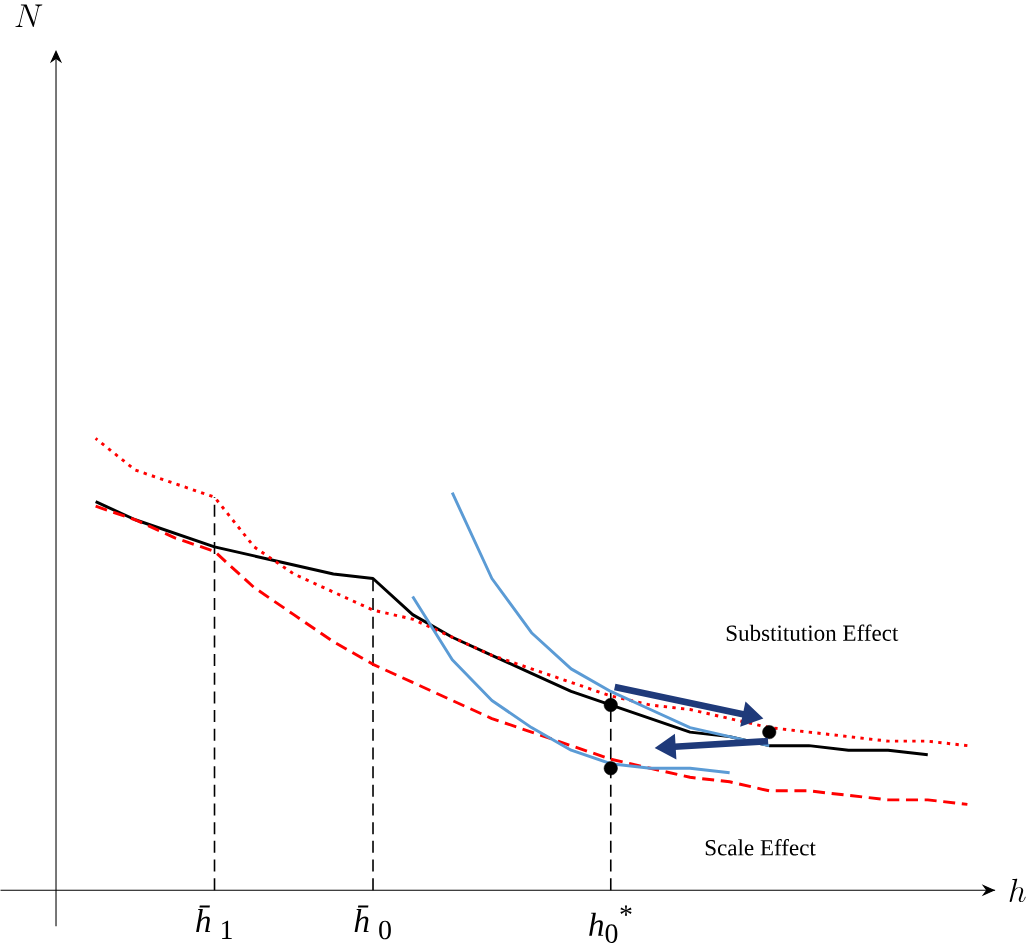 The height and width of the screenshot is (947, 1031). Describe the element at coordinates (610, 924) in the screenshot. I see `x-tick-label: h$_{0}$*` at that location.